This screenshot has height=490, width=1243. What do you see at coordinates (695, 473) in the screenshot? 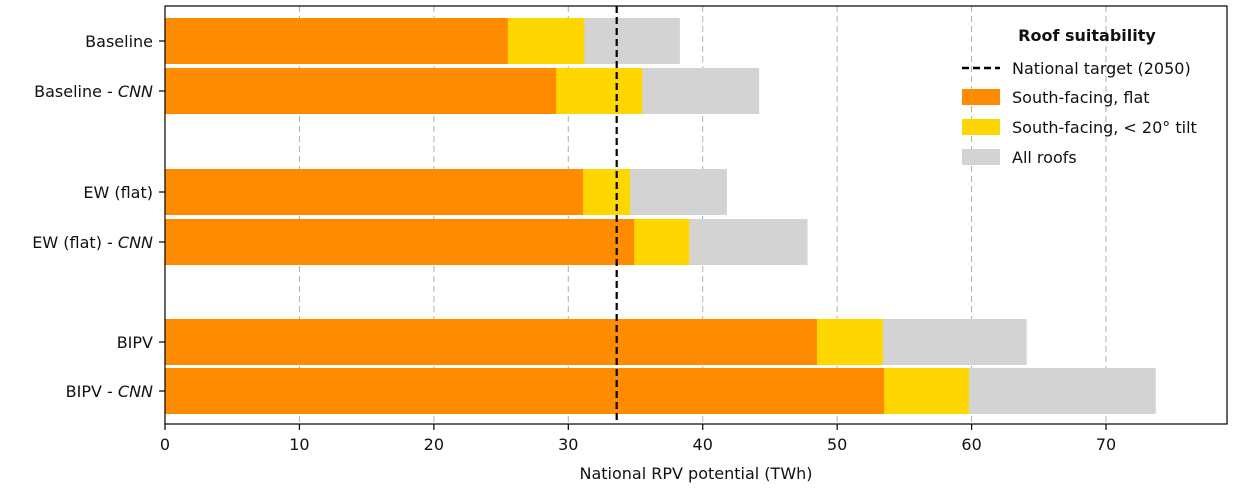
I see `x-axis-label: National RPV potential (TWh)` at bounding box center [695, 473].